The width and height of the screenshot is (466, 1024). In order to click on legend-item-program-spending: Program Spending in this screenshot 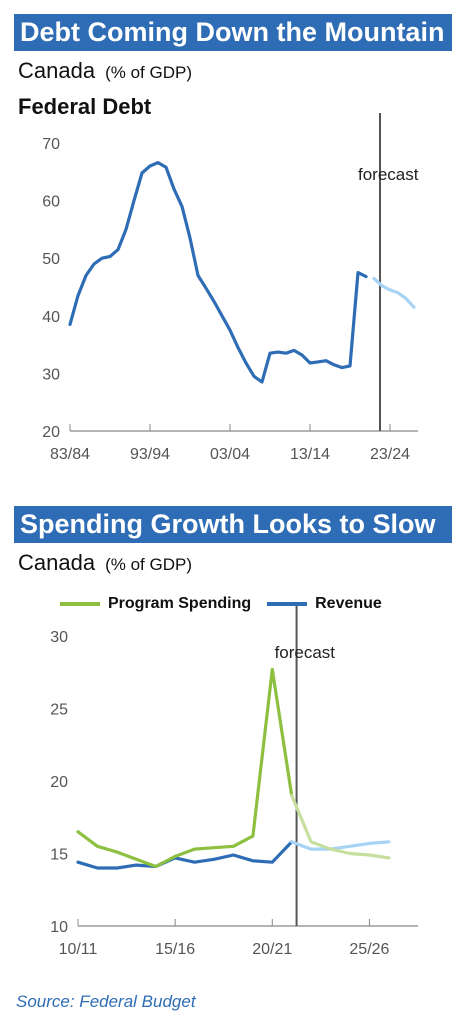, I will do `click(155, 604)`.